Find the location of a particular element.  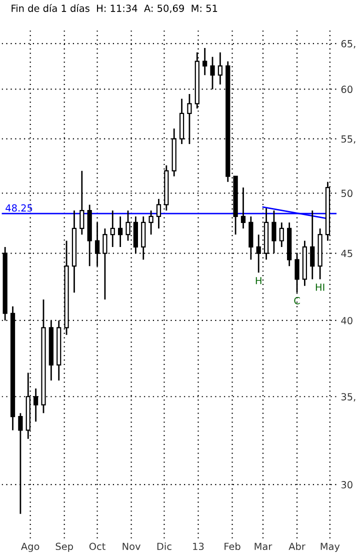

x-tick-label: Nov is located at coordinates (131, 546).